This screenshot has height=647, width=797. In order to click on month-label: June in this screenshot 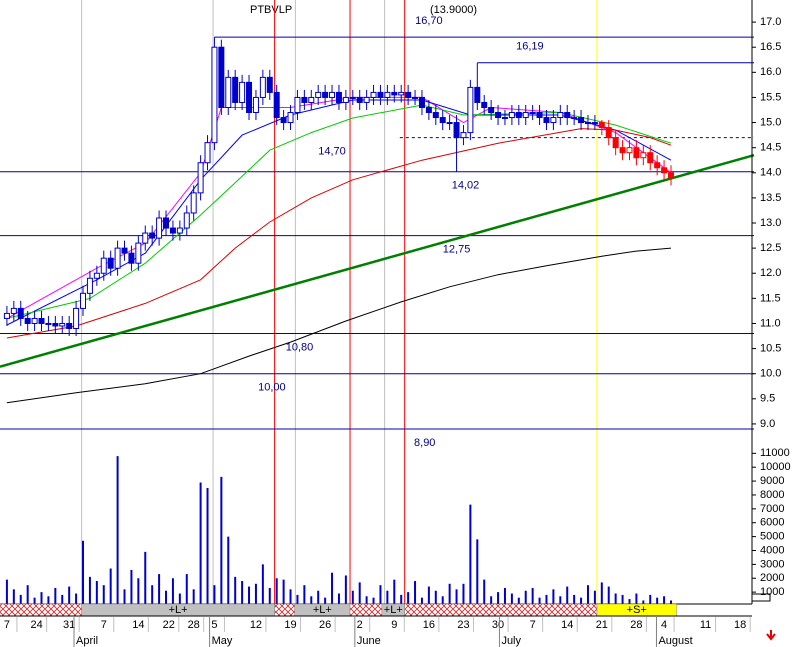, I will do `click(369, 641)`.